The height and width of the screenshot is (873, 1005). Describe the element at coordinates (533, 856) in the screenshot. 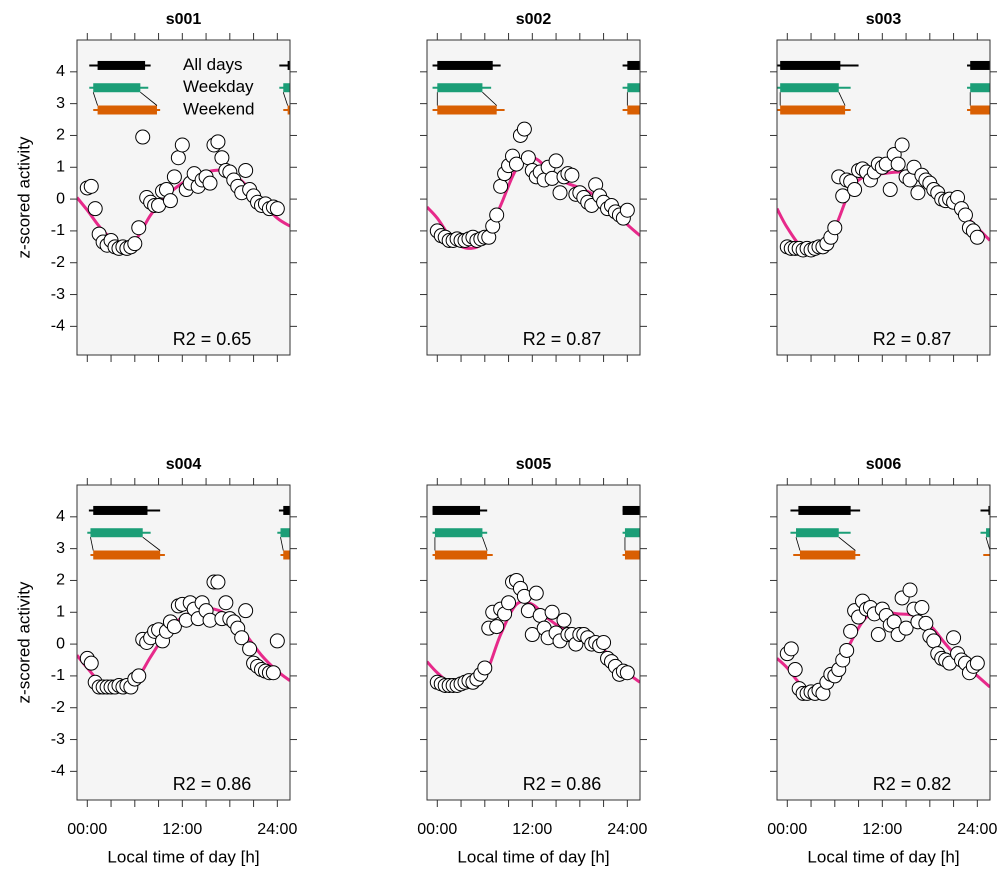

I see `x-axis-label: Local time of day [h]` at that location.